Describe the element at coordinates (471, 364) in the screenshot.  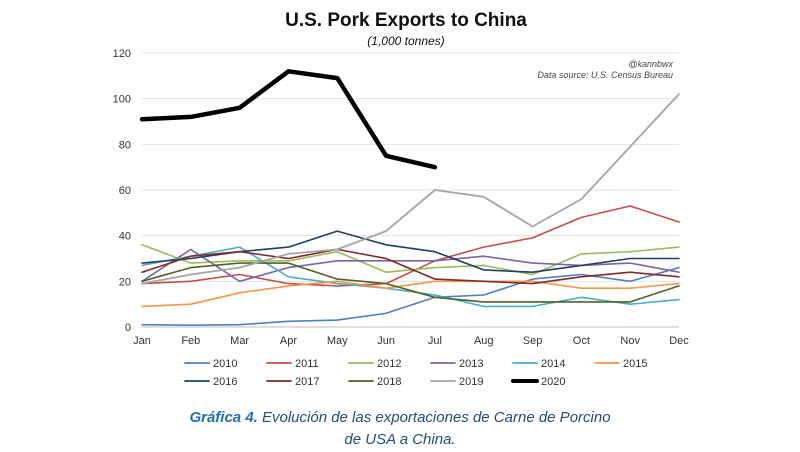
I see `legend-label: 2013` at that location.